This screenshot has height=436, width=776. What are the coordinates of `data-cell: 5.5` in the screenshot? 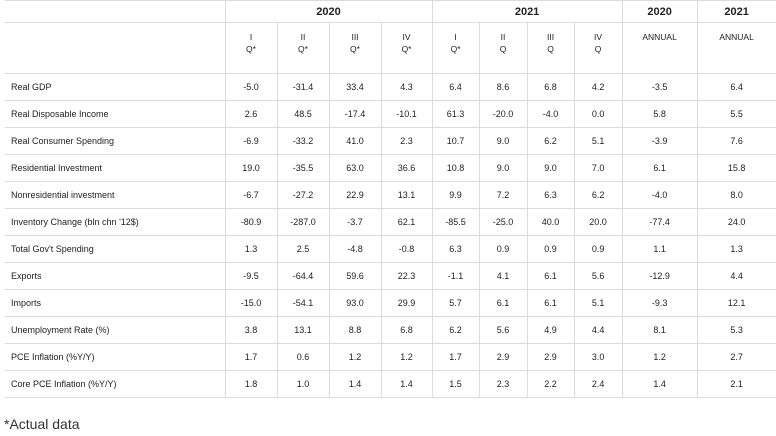 It's located at (736, 114).